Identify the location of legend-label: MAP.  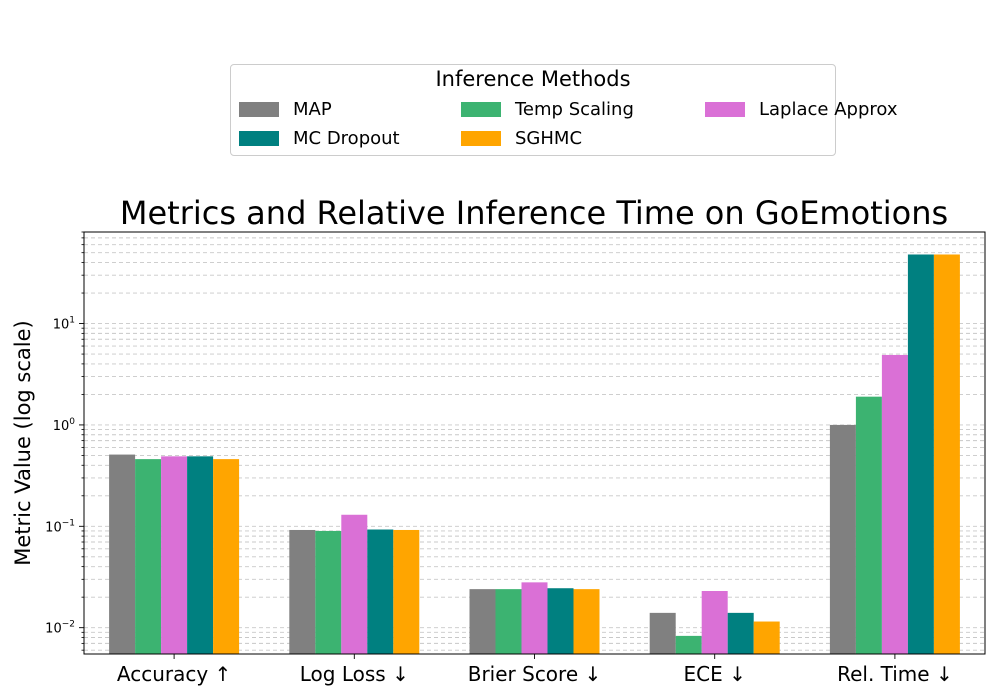
(312, 109).